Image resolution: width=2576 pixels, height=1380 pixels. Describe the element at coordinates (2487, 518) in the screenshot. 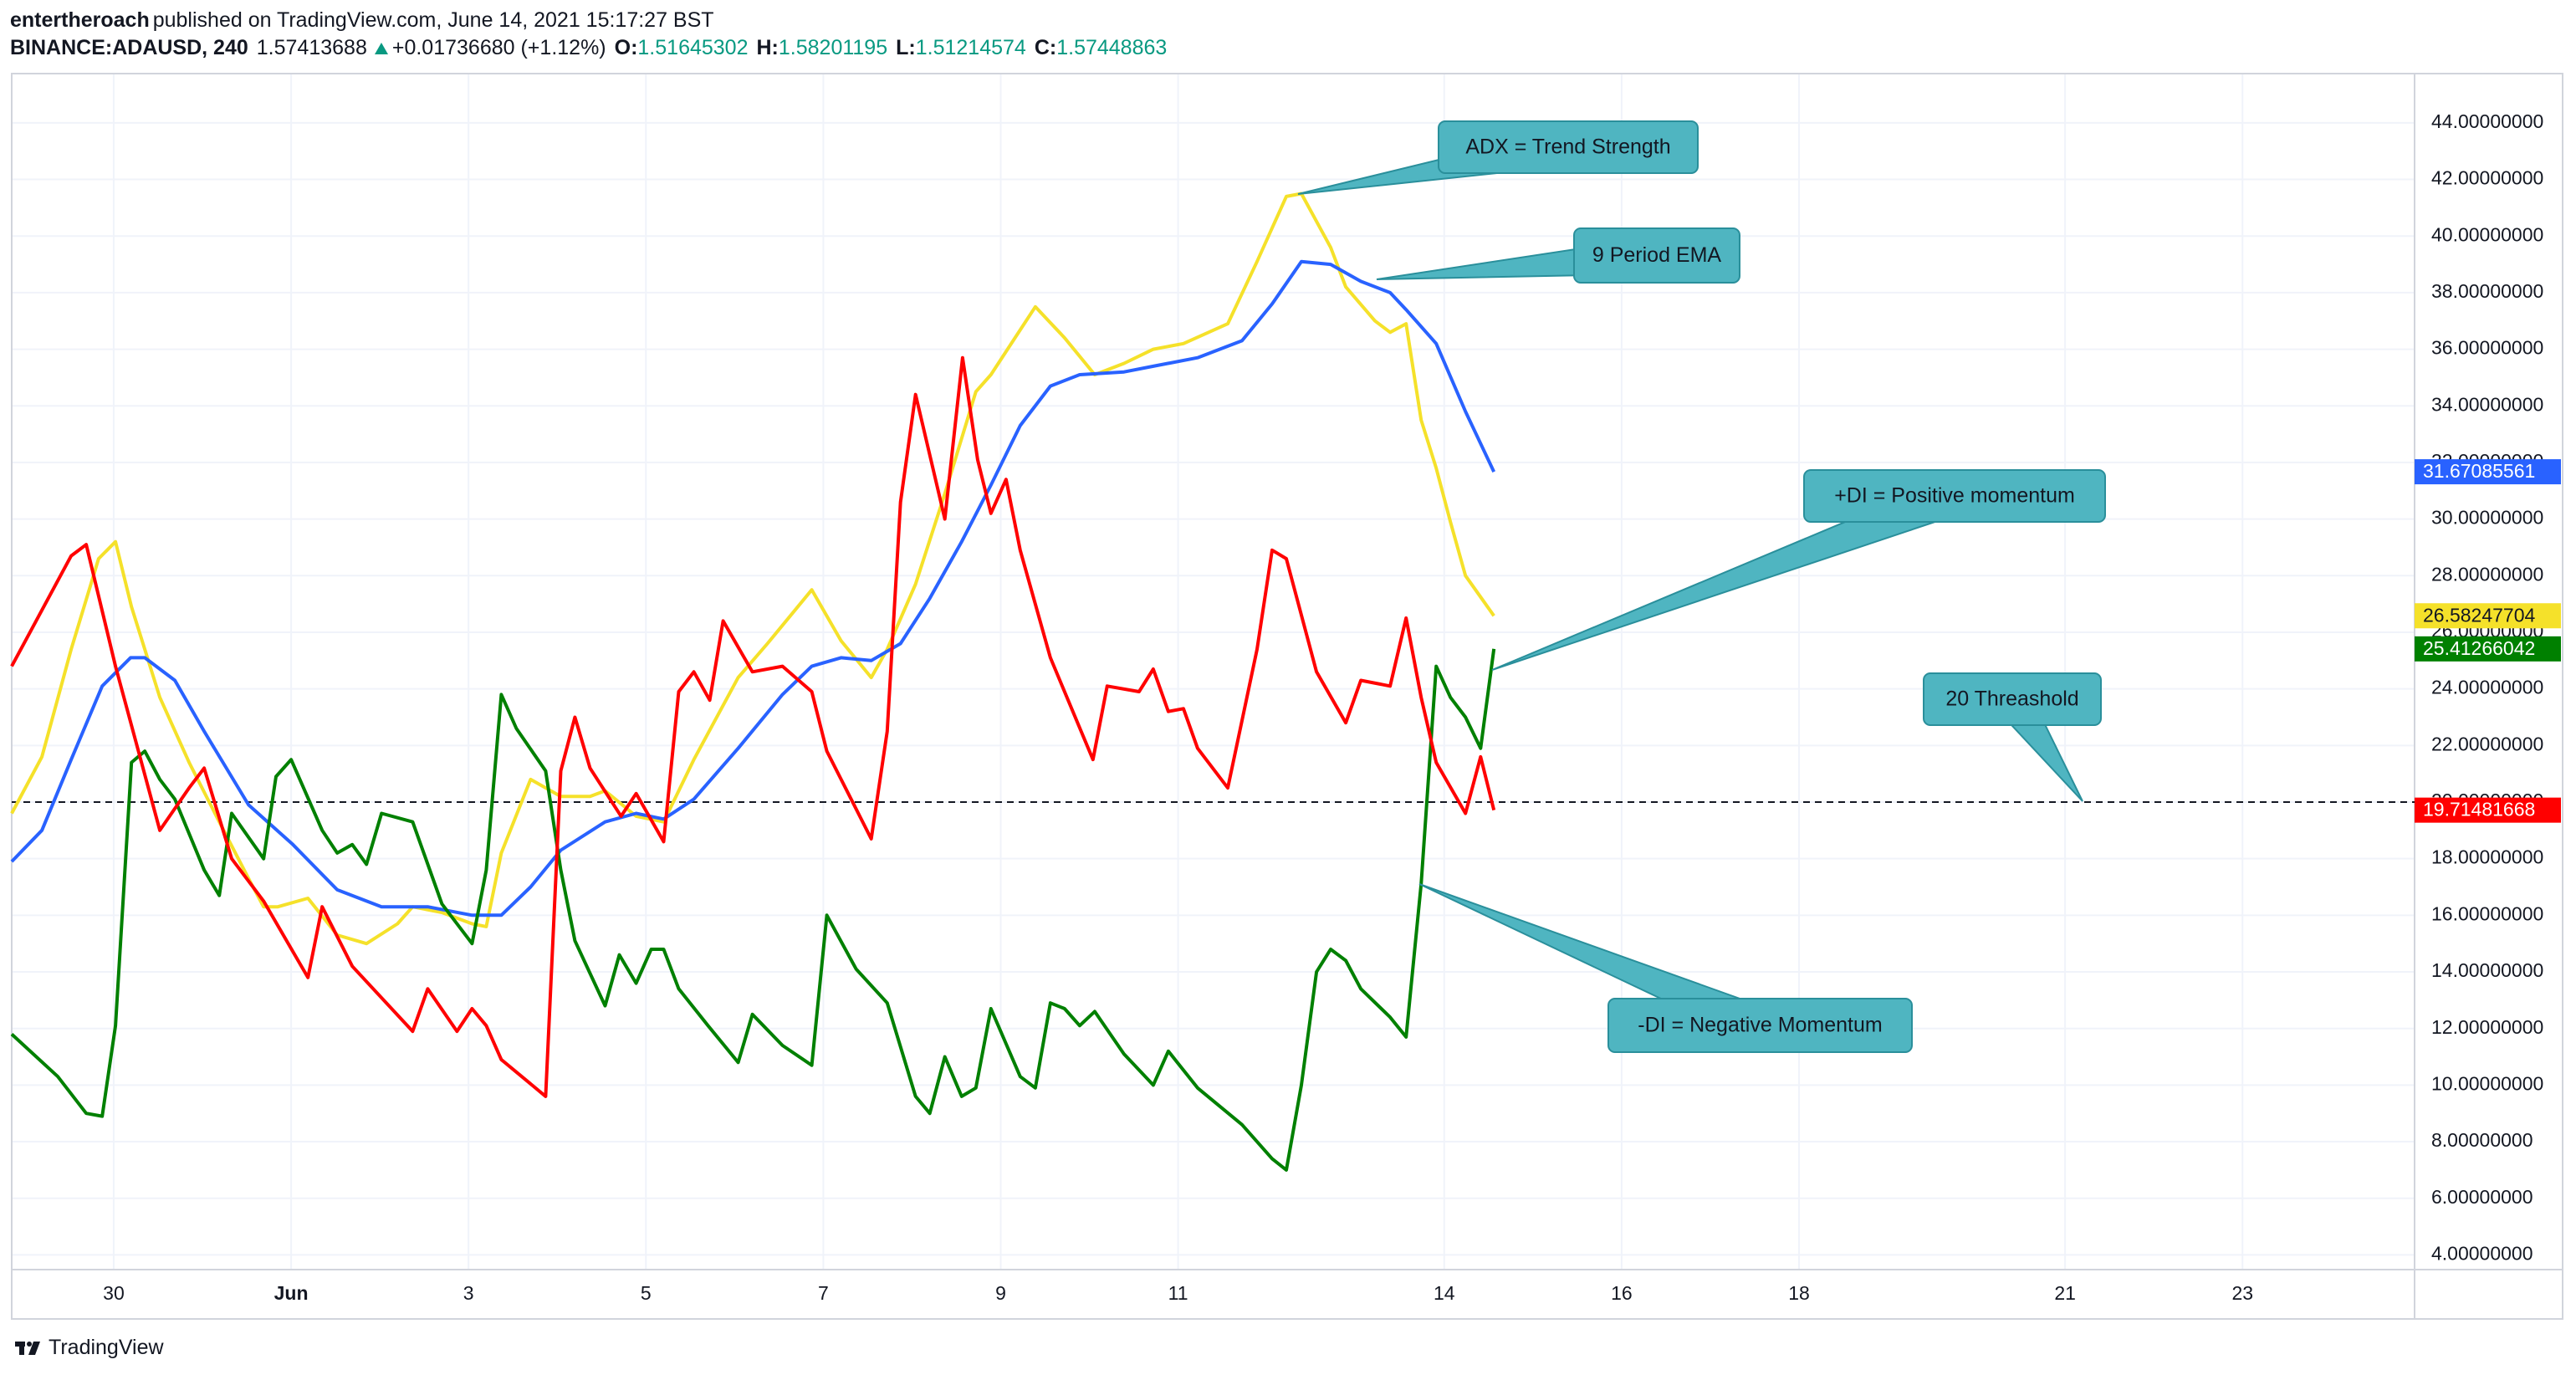

I see `y-tick-label: 30.00000000` at that location.